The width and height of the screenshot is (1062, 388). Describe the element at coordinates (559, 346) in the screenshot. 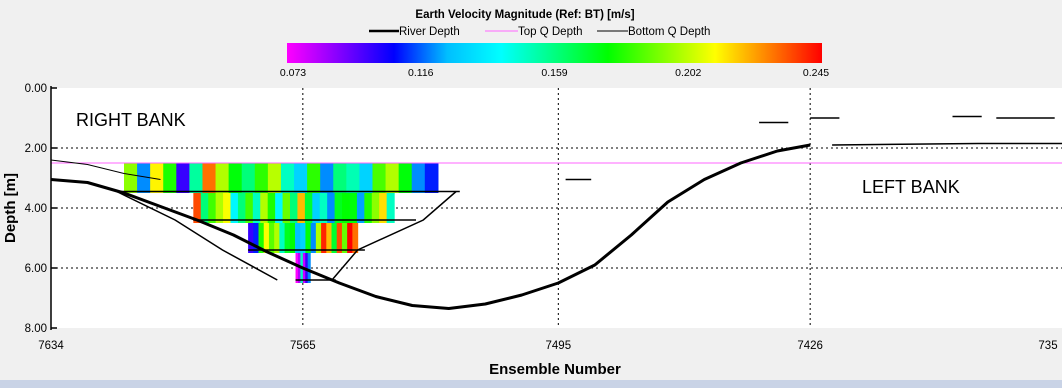

I see `x-tick-label: 7495` at that location.